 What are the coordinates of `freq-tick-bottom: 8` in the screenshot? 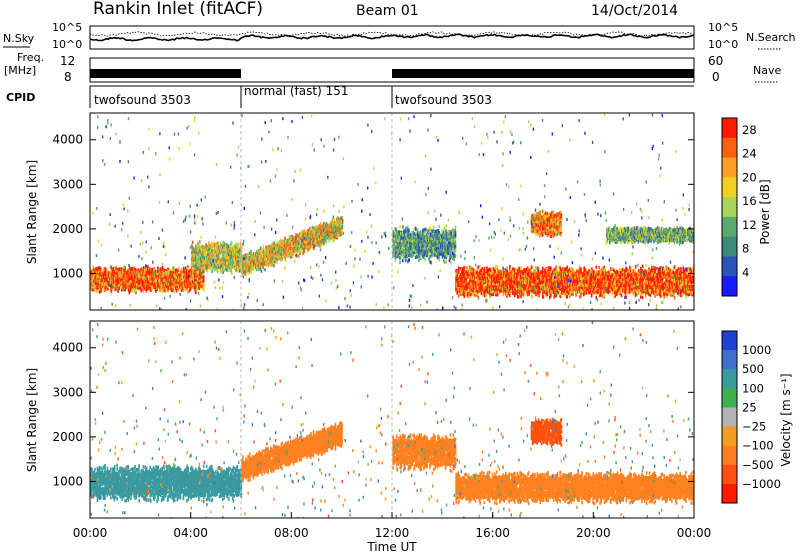 It's located at (68, 77).